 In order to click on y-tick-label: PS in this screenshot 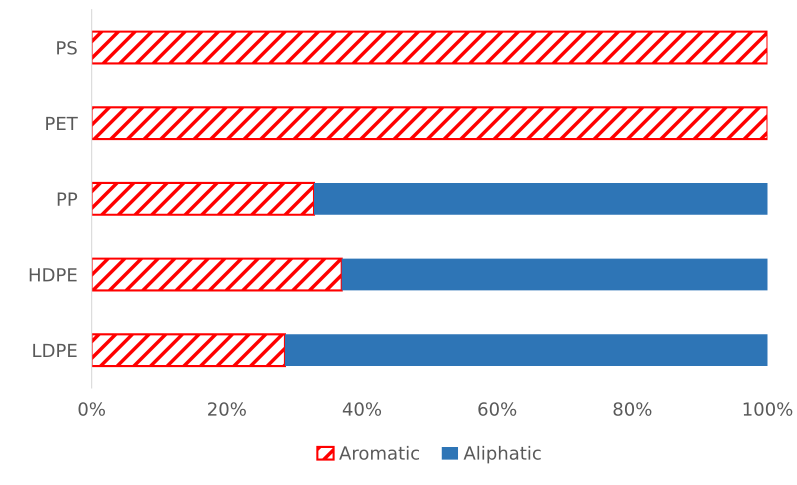, I will do `click(67, 47)`.